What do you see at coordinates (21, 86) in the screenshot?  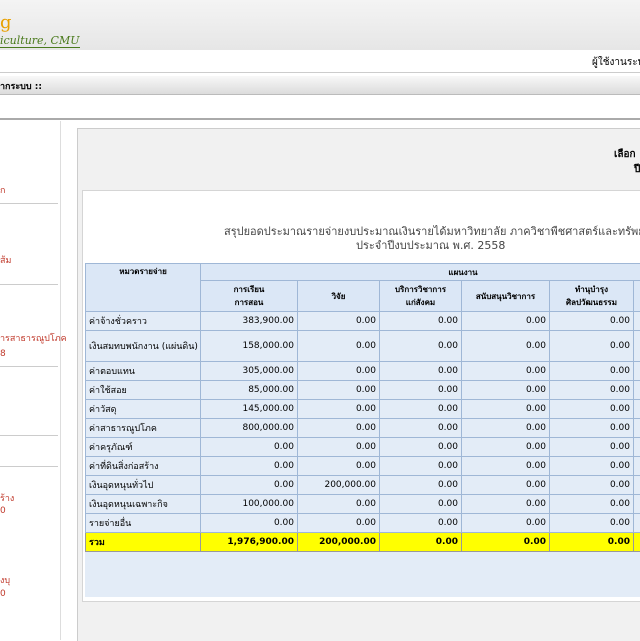 I see `nav-item: ากระบบ ::` at bounding box center [21, 86].